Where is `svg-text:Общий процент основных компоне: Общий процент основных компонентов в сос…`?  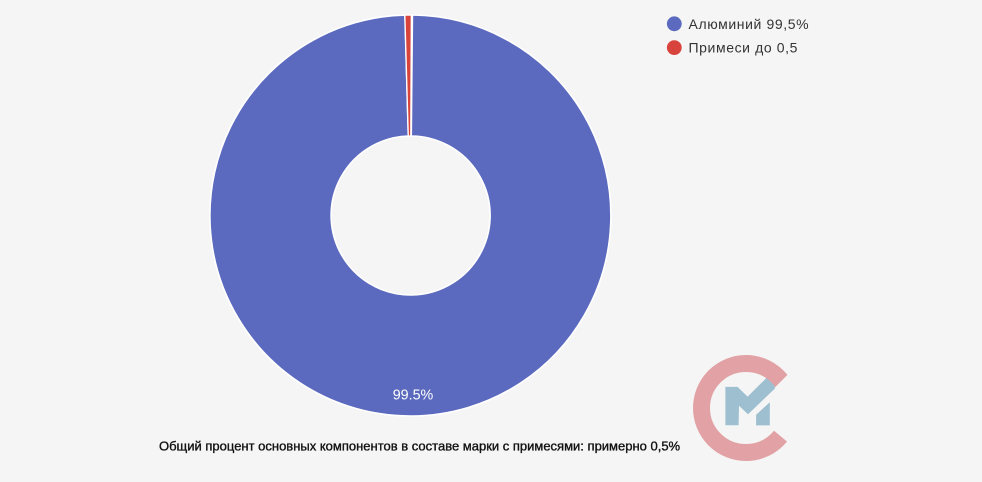
svg-text:Общий процент основных компоне: Общий процент основных компонентов в сос… is located at coordinates (420, 445).